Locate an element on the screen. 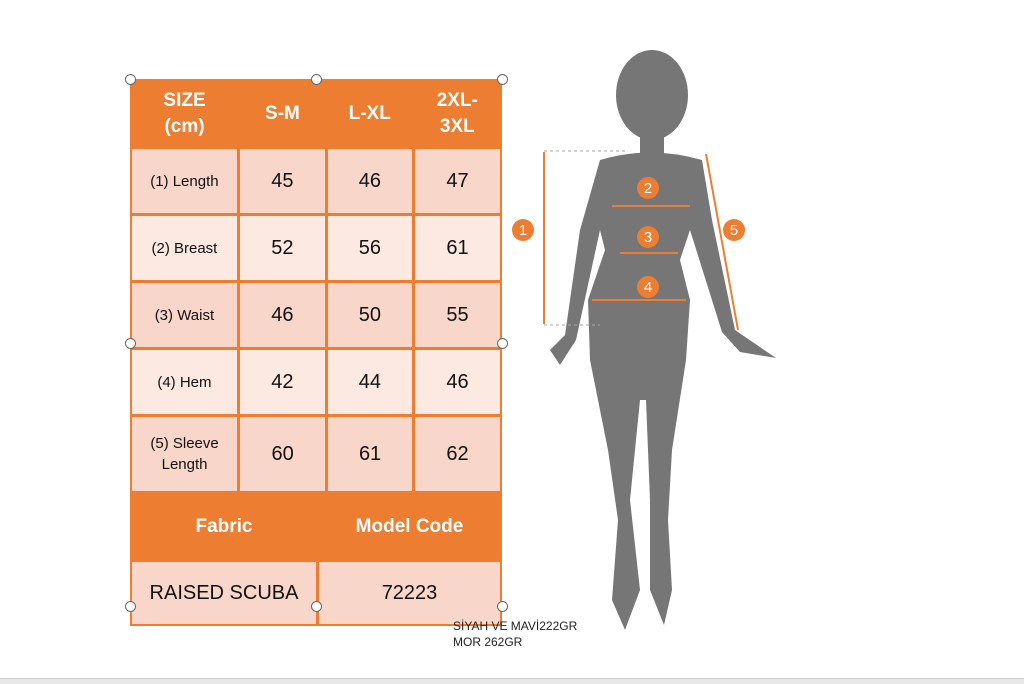 The width and height of the screenshot is (1024, 684). table-row: (2) Breast 52 56 61 is located at coordinates (316, 246).